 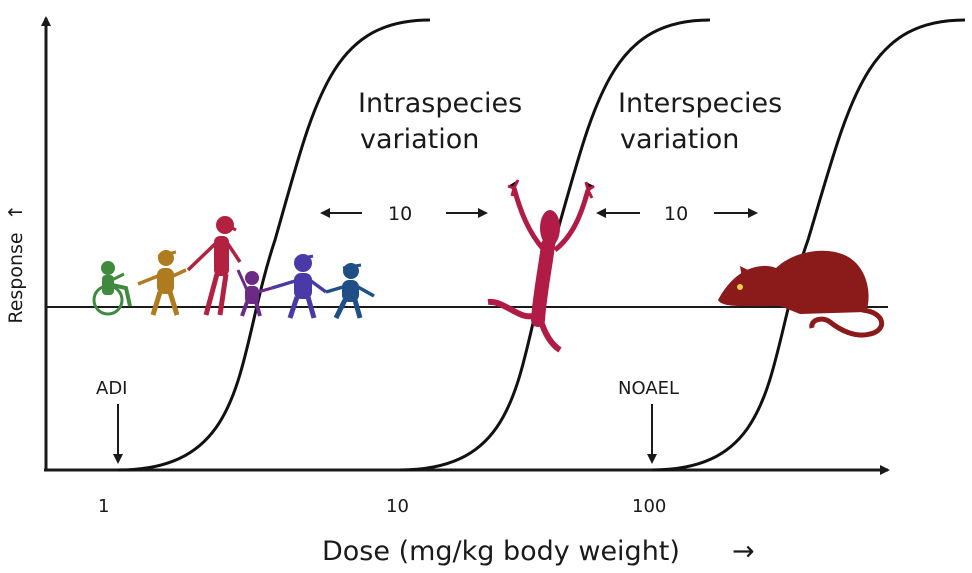 I want to click on y-axis-title-group: Response ↑, so click(x=16, y=264).